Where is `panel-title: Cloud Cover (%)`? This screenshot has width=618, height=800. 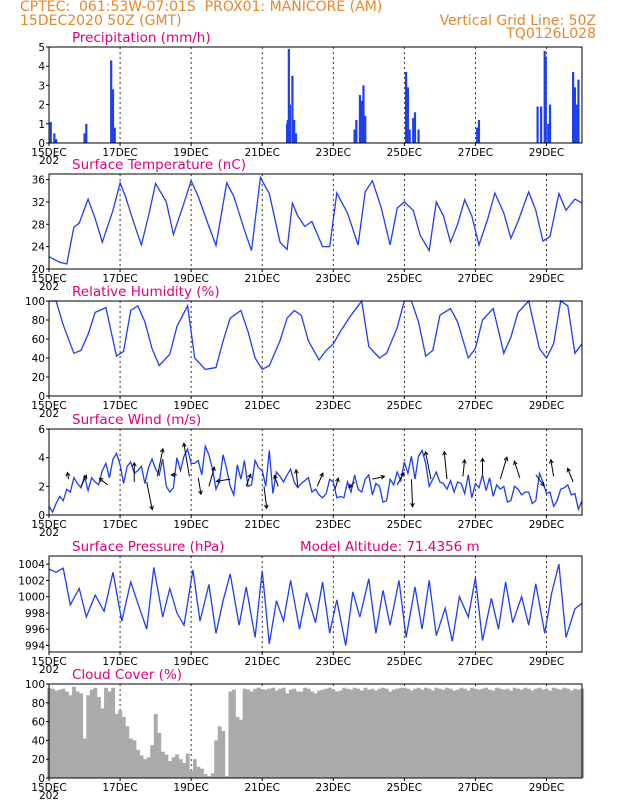
panel-title: Cloud Cover (%) is located at coordinates (127, 675).